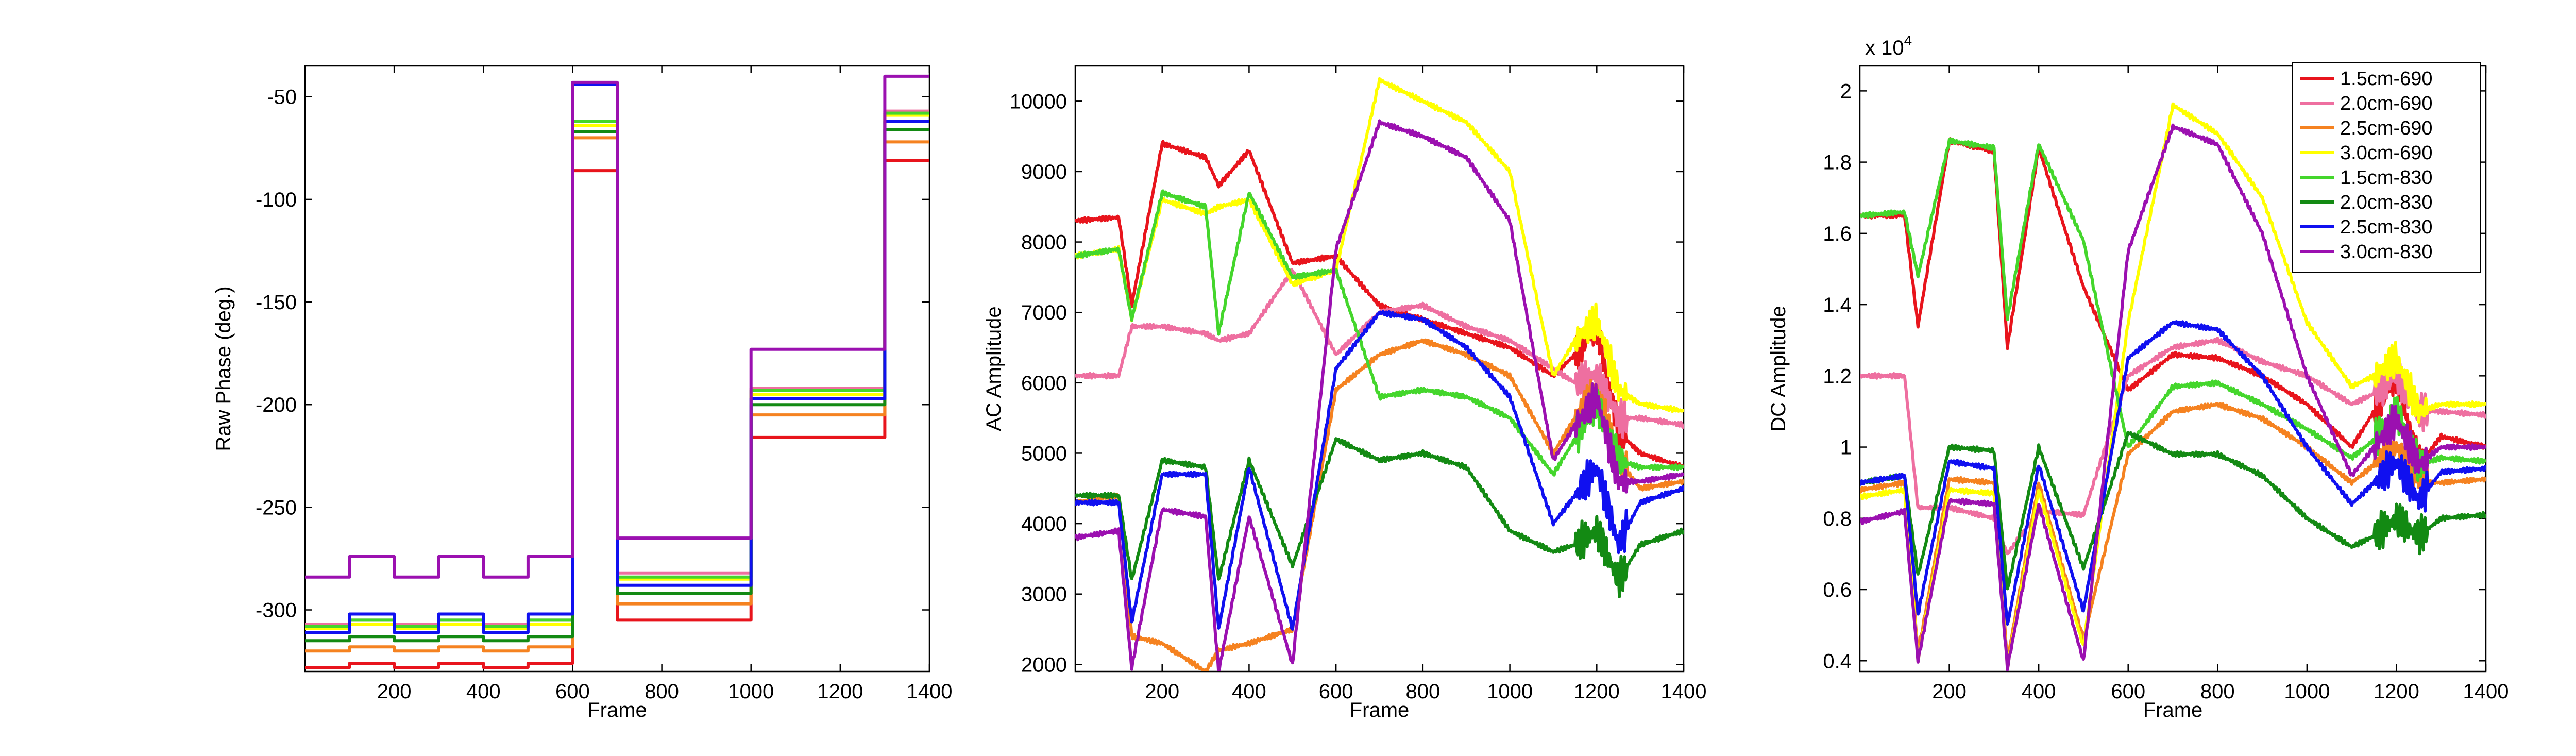 The width and height of the screenshot is (2576, 756). Describe the element at coordinates (572, 692) in the screenshot. I see `x-tick-label-phase-600: 600` at that location.